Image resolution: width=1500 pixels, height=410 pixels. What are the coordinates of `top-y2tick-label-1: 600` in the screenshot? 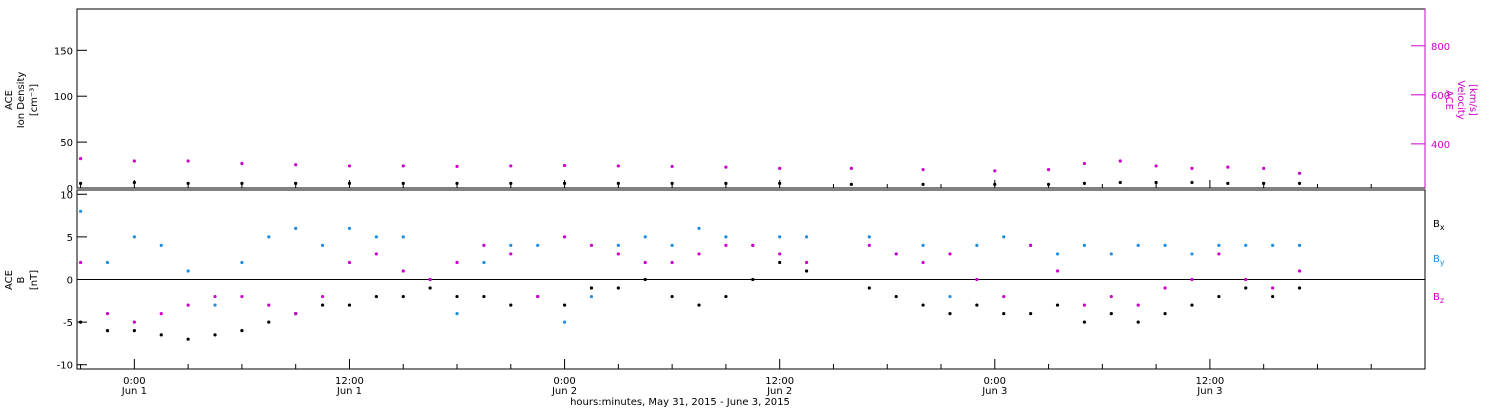 It's located at (1440, 96).